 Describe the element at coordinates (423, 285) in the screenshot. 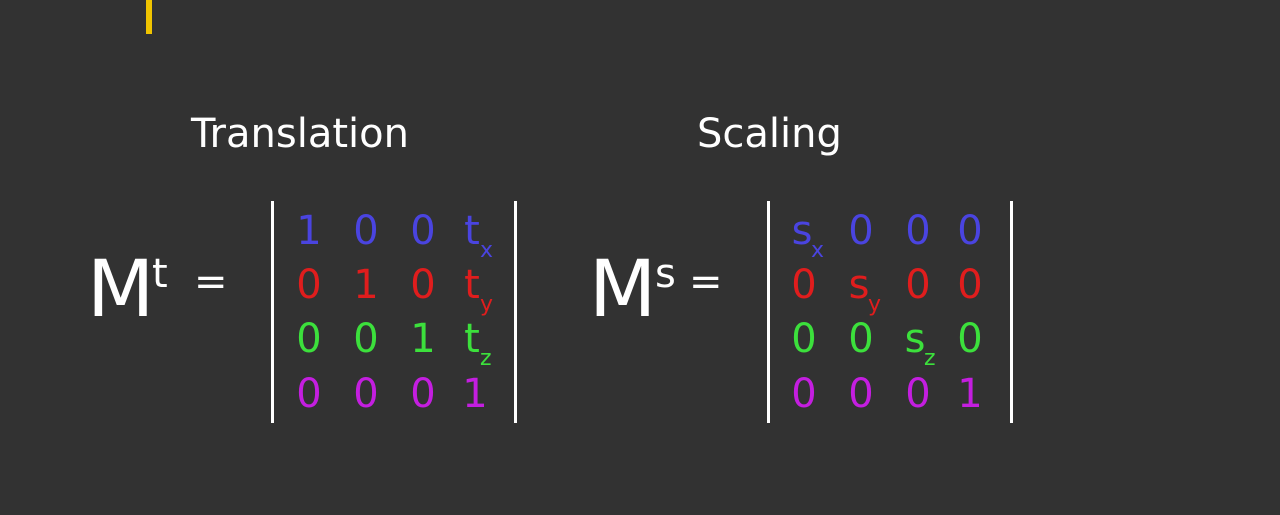

I see `translation-cell-2-3: 0` at that location.